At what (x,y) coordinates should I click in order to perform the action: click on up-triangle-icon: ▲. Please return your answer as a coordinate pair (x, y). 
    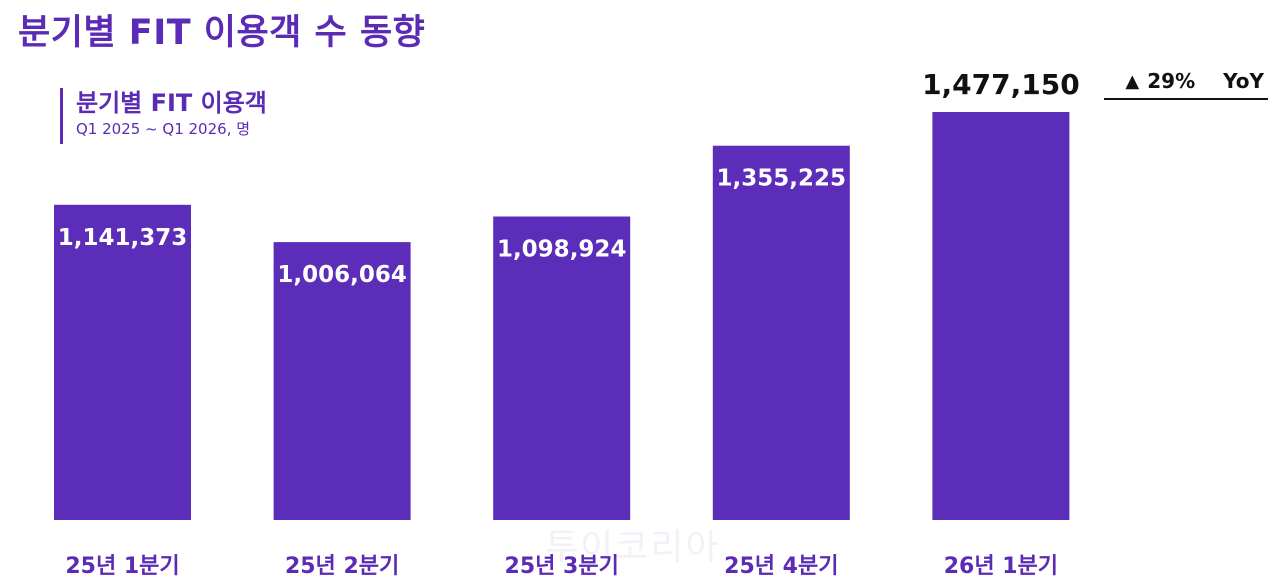
    Looking at the image, I should click on (1132, 81).